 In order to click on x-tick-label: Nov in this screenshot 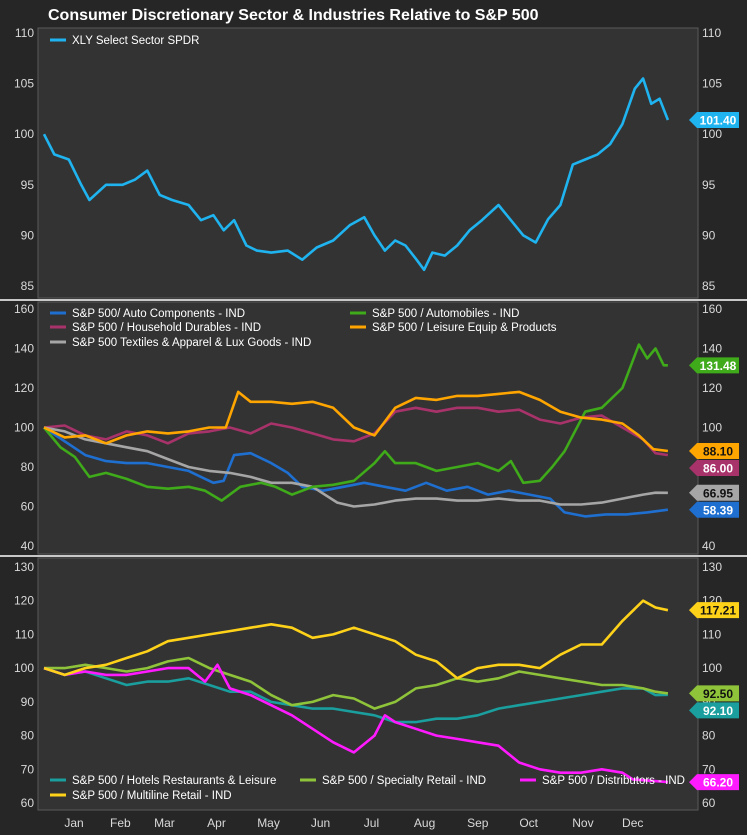, I will do `click(582, 823)`.